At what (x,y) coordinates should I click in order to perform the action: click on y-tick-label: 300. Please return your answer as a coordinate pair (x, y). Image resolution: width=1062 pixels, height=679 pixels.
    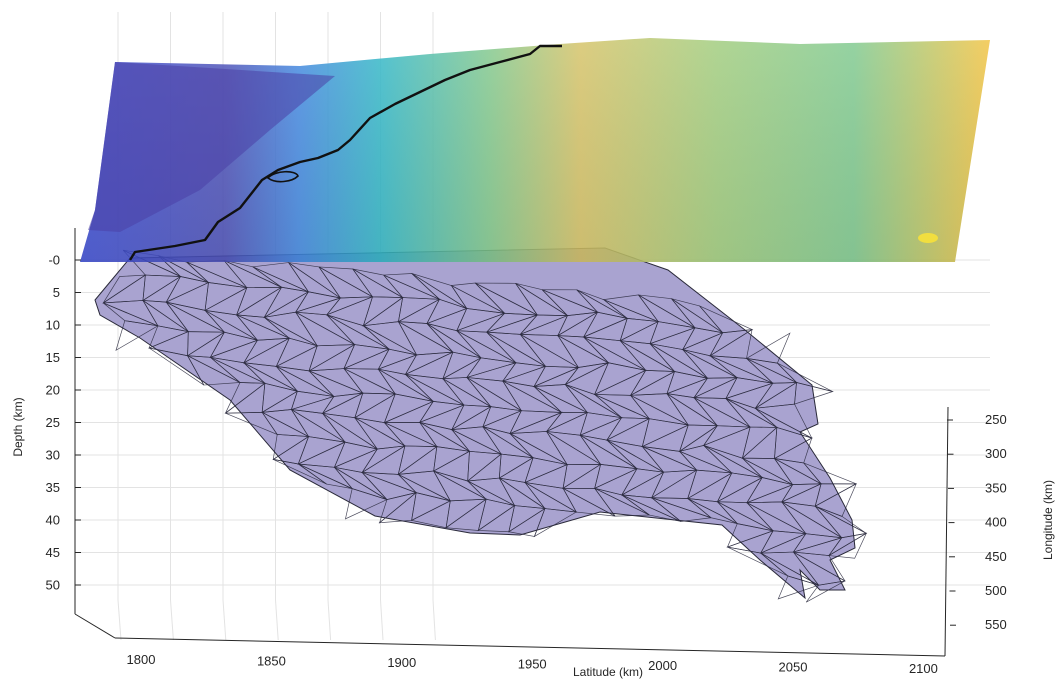
    Looking at the image, I should click on (996, 453).